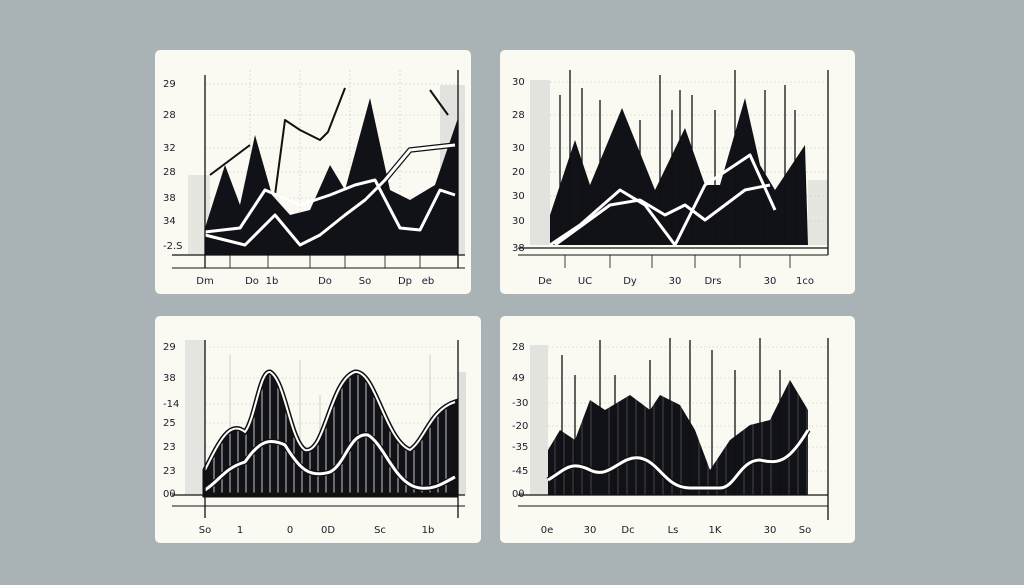 The width and height of the screenshot is (1024, 585). Describe the element at coordinates (547, 530) in the screenshot. I see `x-axis-label: 0e` at that location.